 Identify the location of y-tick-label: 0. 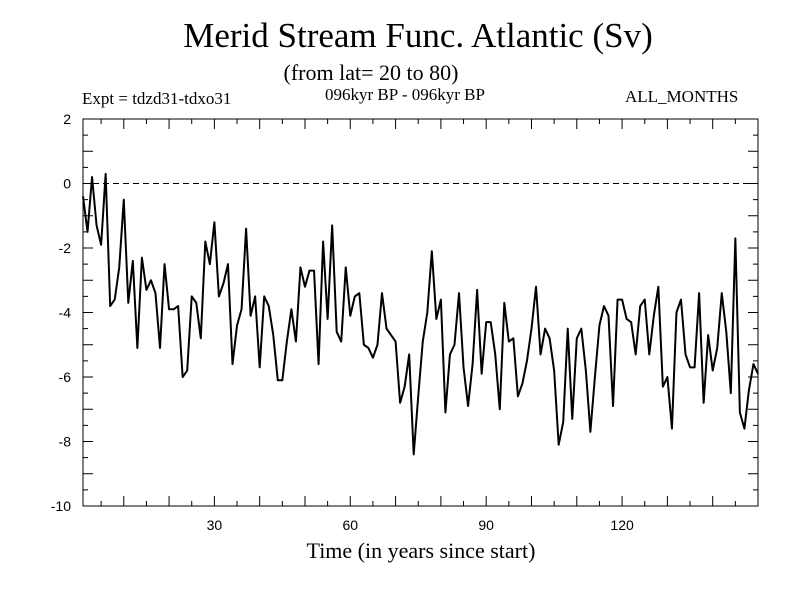
(67, 184).